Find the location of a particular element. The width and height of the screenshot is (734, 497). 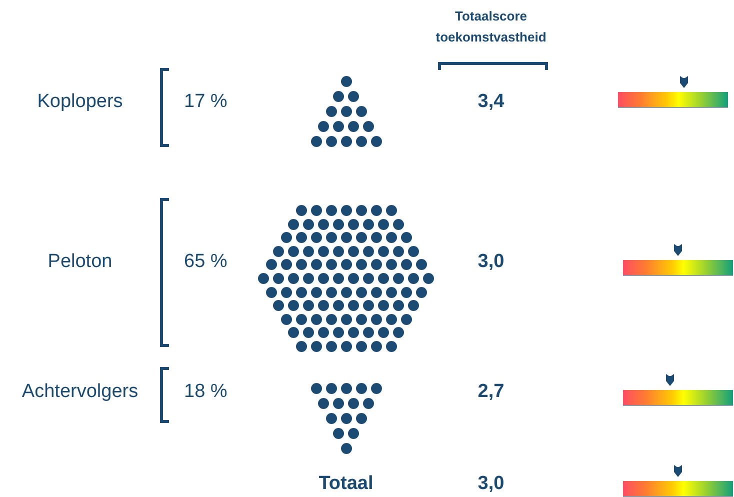

data-label: 18 % is located at coordinates (206, 391).